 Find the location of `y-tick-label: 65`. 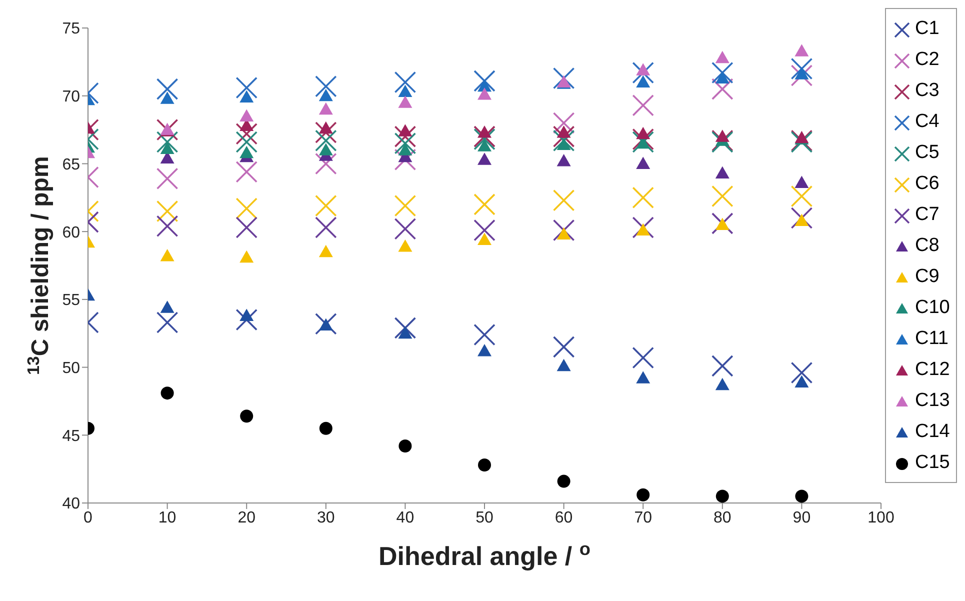

y-tick-label: 65 is located at coordinates (71, 165).